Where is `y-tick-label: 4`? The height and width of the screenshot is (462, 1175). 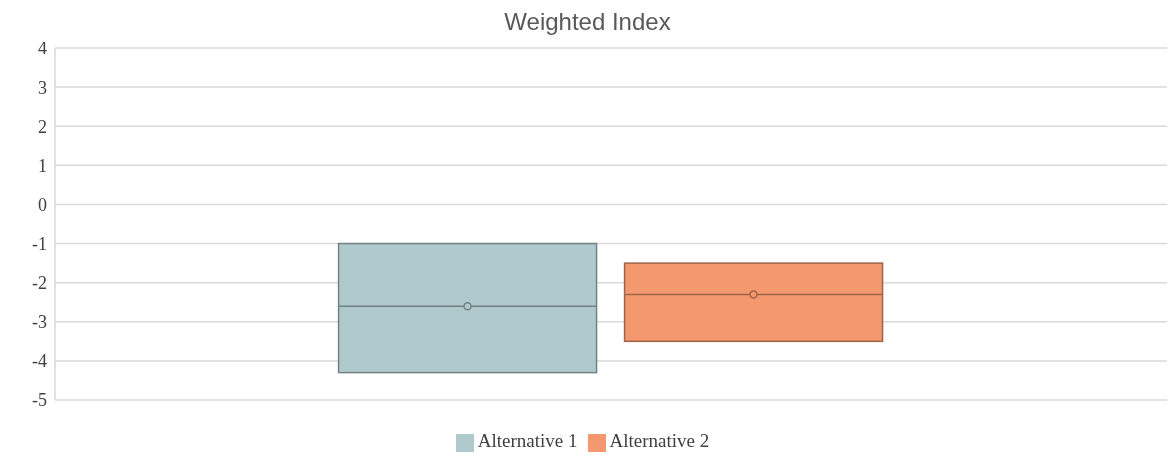
y-tick-label: 4 is located at coordinates (42, 48).